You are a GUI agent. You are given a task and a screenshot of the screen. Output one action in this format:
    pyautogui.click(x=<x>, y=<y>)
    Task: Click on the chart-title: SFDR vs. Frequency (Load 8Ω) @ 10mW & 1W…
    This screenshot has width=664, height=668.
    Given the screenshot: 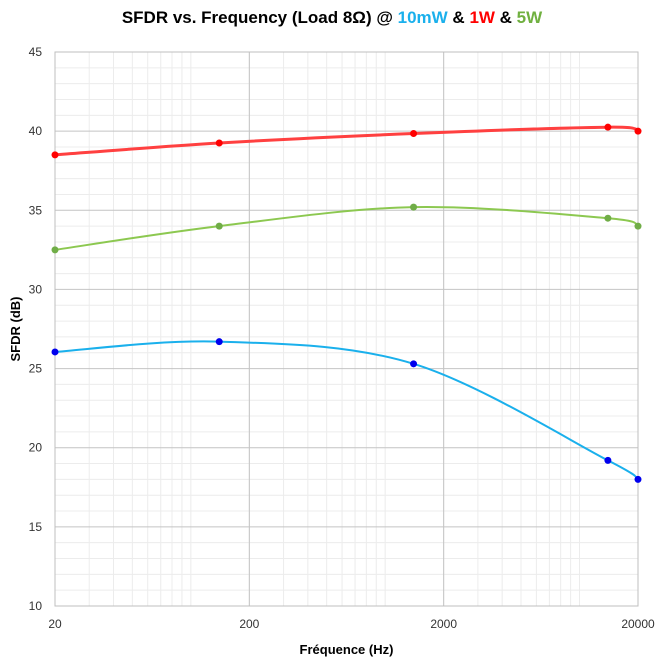 What is the action you would take?
    pyautogui.click(x=332, y=18)
    